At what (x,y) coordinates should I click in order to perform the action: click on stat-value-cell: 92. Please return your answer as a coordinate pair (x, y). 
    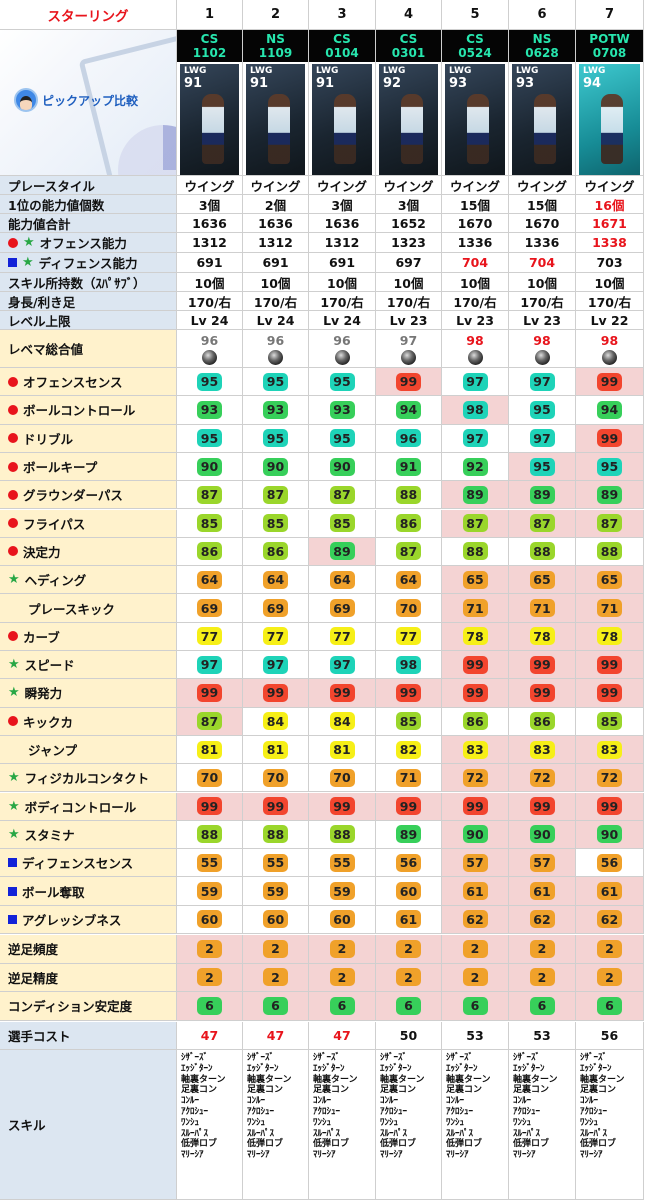
    Looking at the image, I should click on (475, 467).